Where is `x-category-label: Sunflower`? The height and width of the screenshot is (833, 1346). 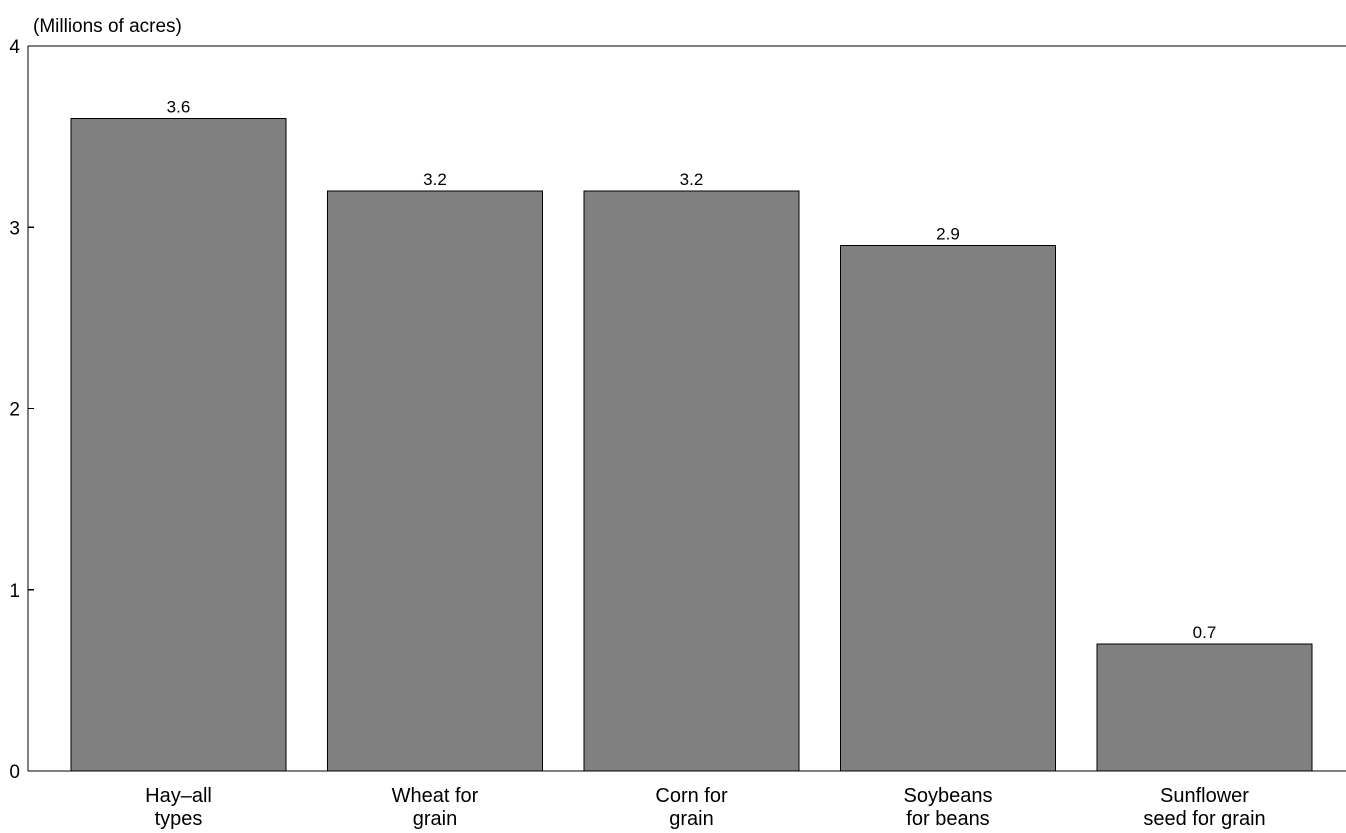
x-category-label: Sunflower is located at coordinates (1204, 796).